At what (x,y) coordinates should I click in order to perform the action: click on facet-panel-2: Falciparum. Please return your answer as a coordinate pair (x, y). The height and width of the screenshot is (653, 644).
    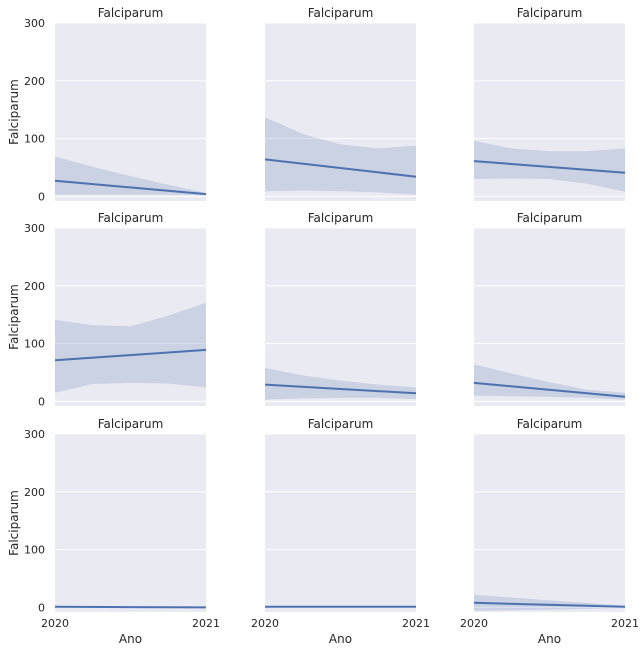
    Looking at the image, I should click on (340, 103).